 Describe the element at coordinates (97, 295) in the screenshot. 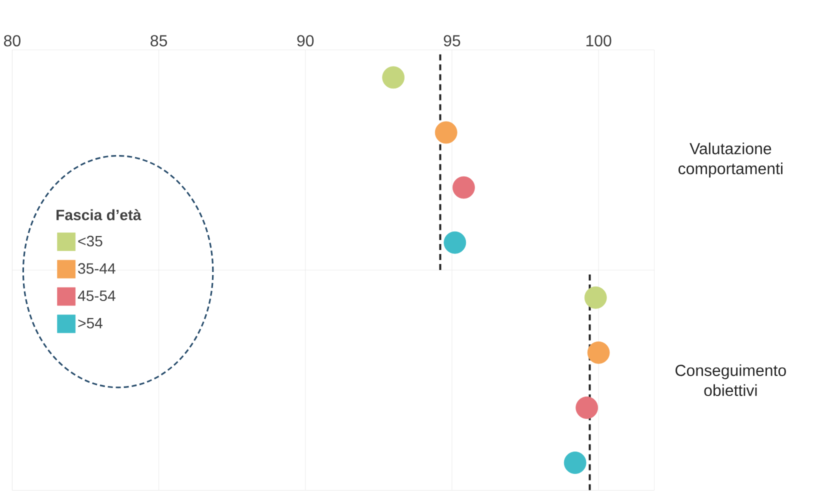

I see `legend-label: 45-54` at that location.